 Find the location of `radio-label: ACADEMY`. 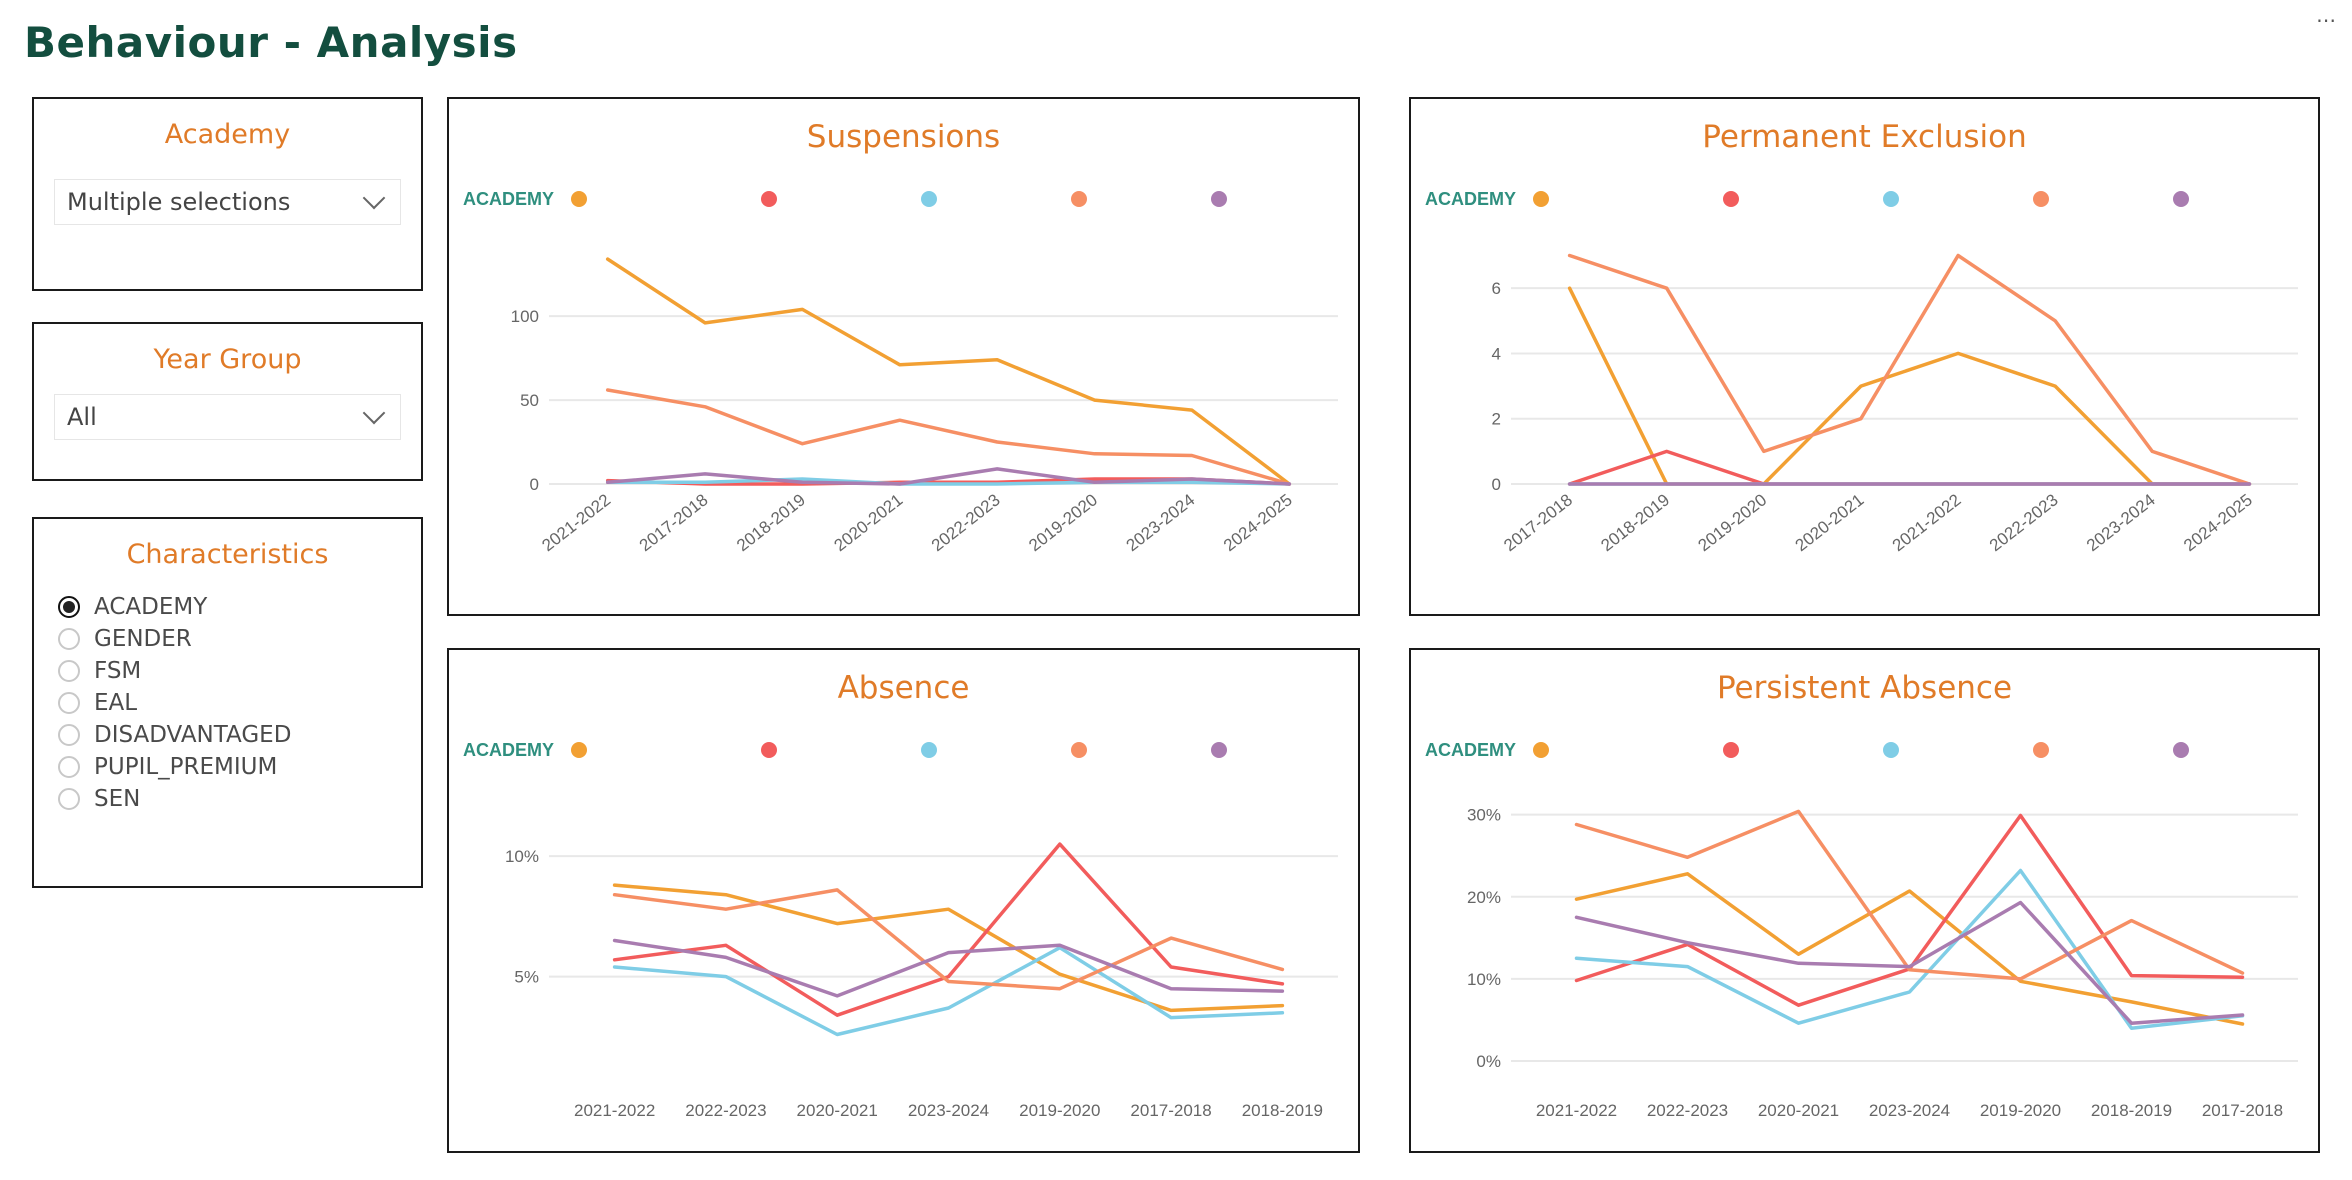

radio-label: ACADEMY is located at coordinates (151, 607).